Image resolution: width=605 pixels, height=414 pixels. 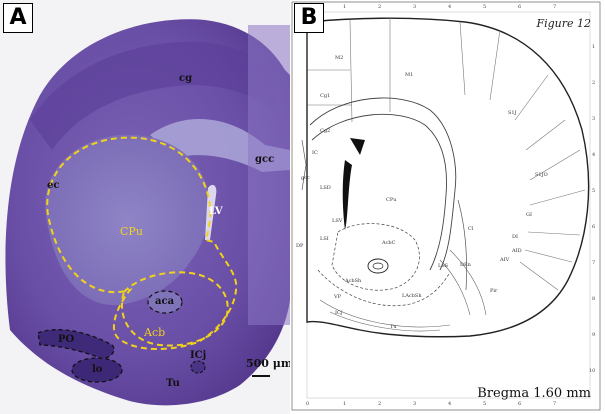 What do you see at coordinates (485, 404) in the screenshot?
I see `bottom-tick: 5` at bounding box center [485, 404].